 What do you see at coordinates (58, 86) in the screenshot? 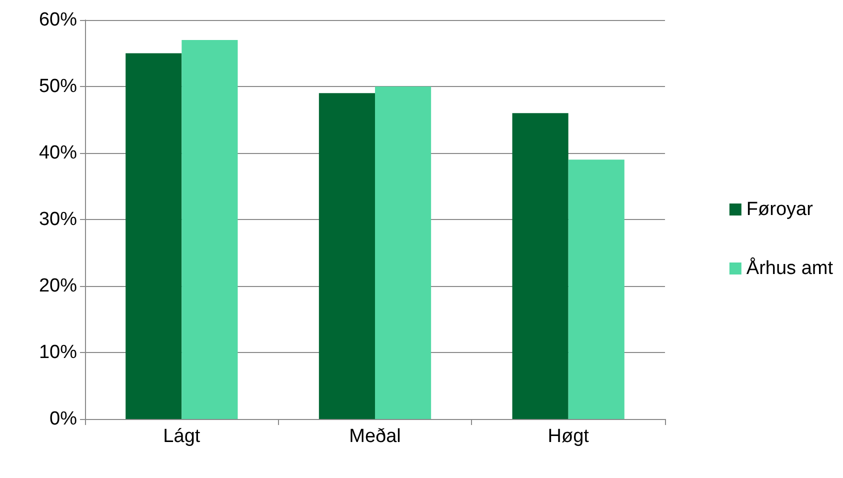
I see `y-tick-label: 50%` at bounding box center [58, 86].